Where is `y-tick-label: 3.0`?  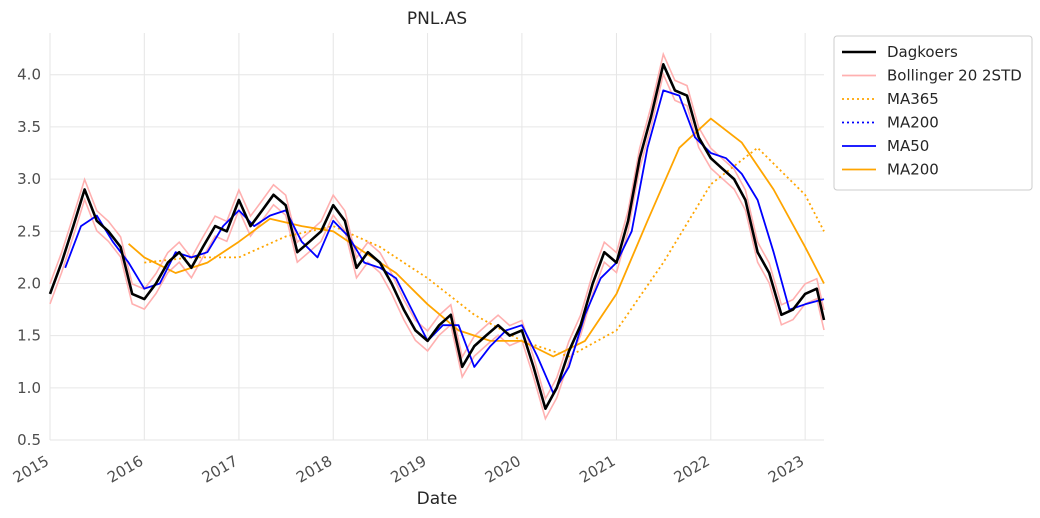
y-tick-label: 3.0 is located at coordinates (29, 179).